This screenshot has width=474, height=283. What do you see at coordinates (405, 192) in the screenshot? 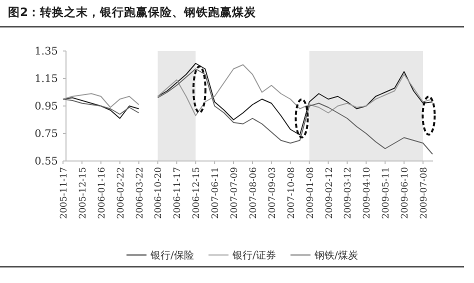
I see `x-tick-label: 2009-06-10` at bounding box center [405, 192].